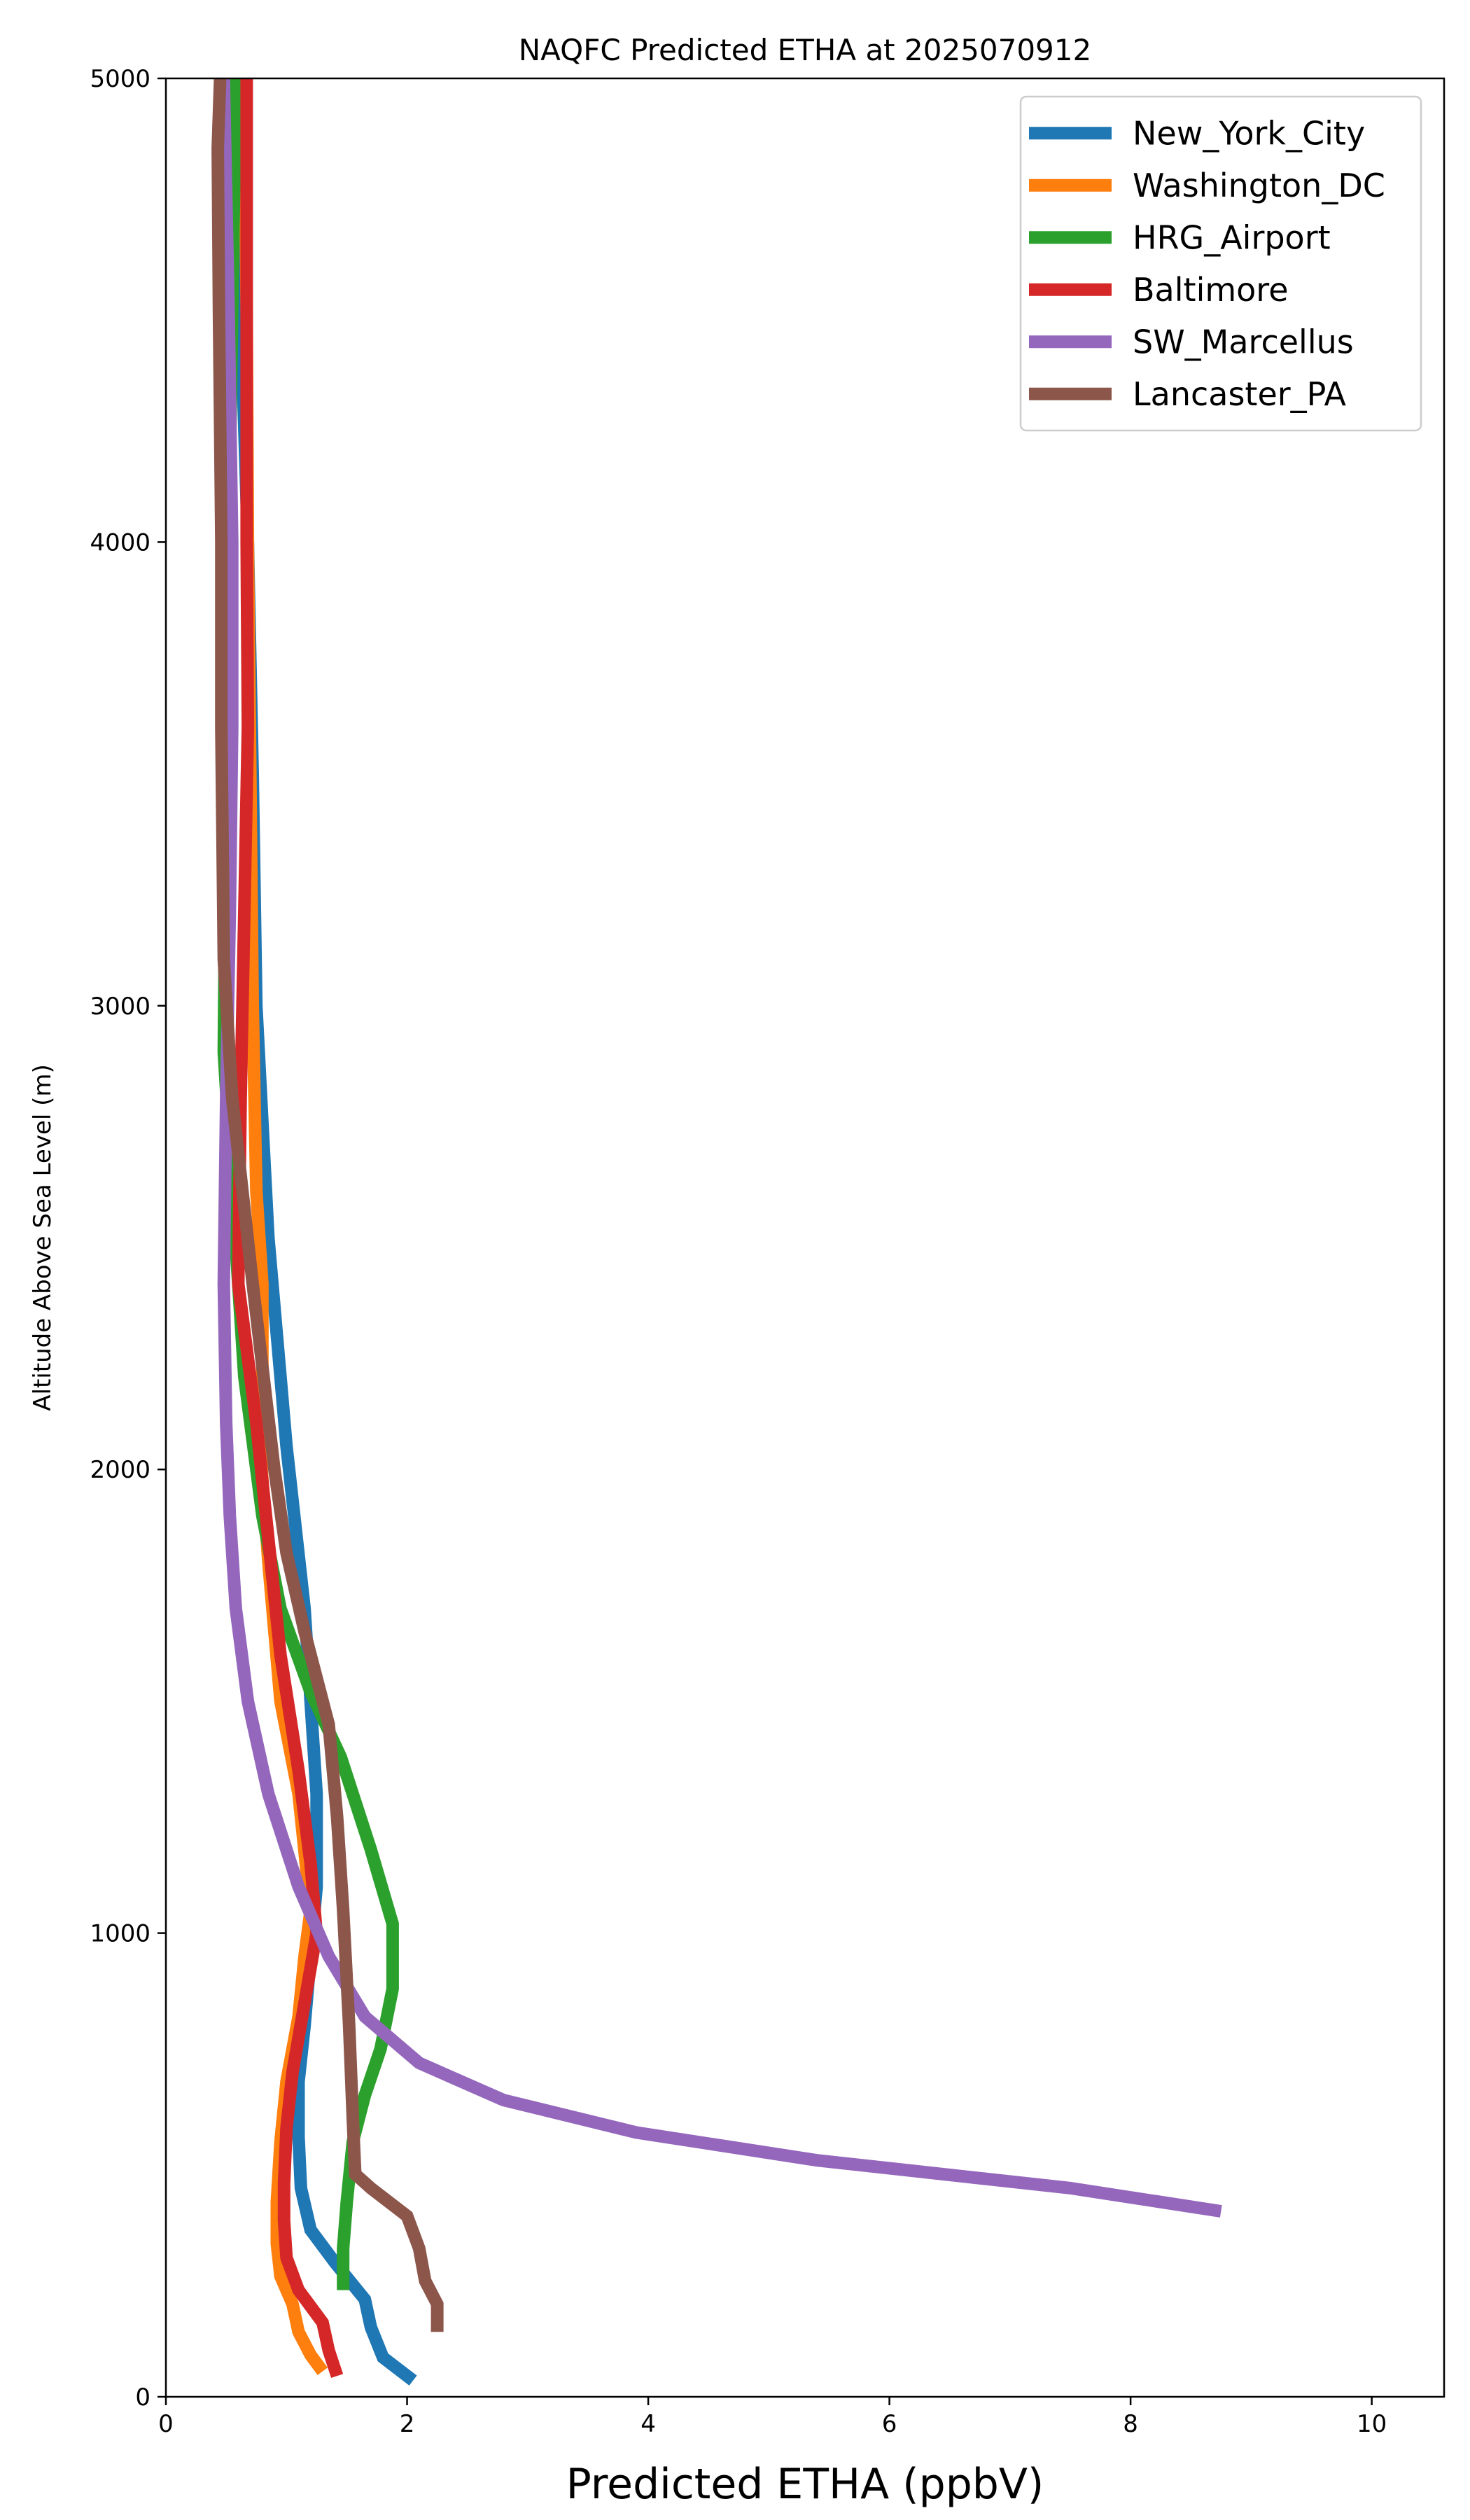 The height and width of the screenshot is (2520, 1470). What do you see at coordinates (1232, 237) in the screenshot?
I see `legend-label: HRG_Airport` at bounding box center [1232, 237].